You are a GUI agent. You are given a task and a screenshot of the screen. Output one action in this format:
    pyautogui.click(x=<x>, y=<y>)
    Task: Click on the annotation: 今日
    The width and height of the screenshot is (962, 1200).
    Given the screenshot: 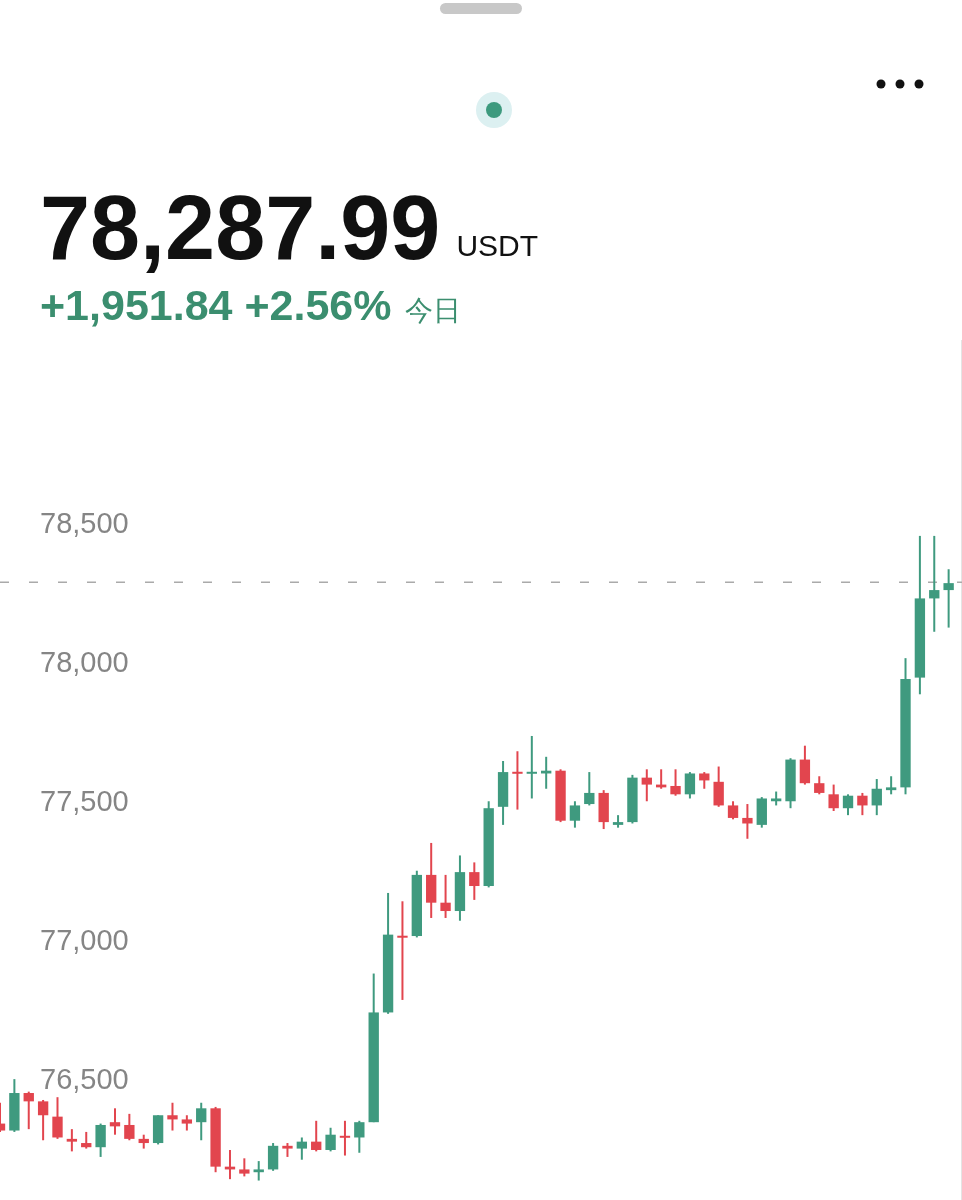 What is the action you would take?
    pyautogui.click(x=433, y=310)
    